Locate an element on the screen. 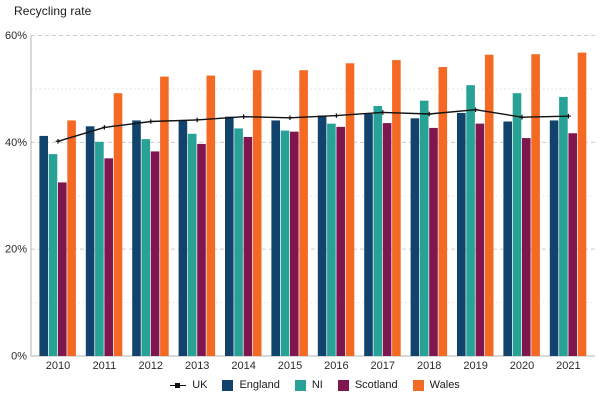  wales-swatch-icon is located at coordinates (418, 385).